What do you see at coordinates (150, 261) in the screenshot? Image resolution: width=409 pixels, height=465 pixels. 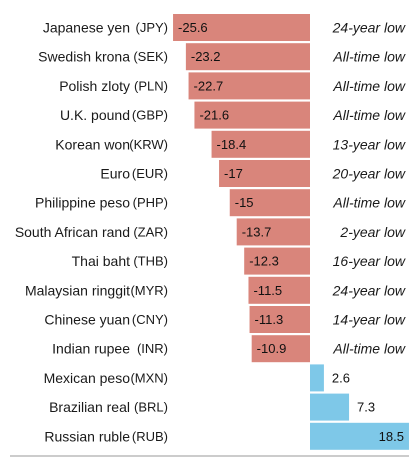 I see `currency-code-label: (THB)` at bounding box center [150, 261].